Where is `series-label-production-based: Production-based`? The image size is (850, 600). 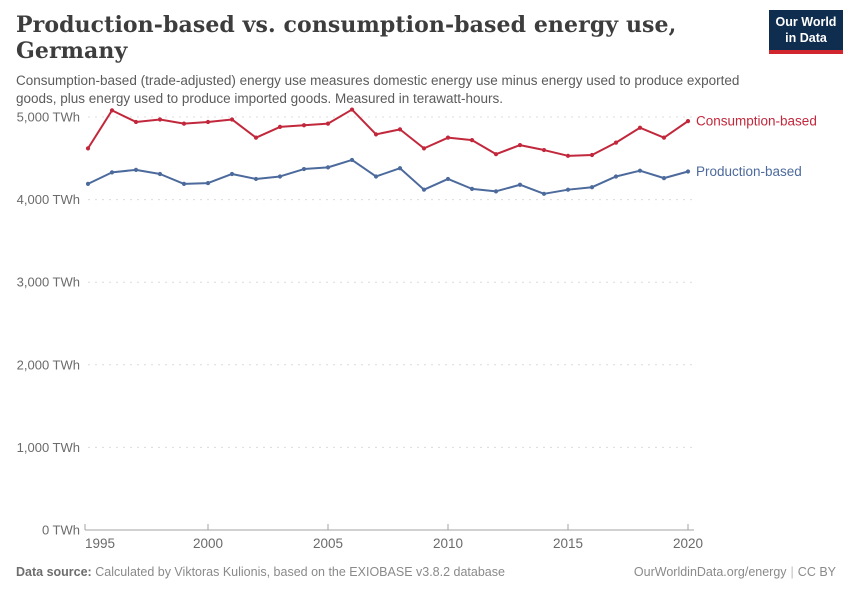 series-label-production-based: Production-based is located at coordinates (749, 171).